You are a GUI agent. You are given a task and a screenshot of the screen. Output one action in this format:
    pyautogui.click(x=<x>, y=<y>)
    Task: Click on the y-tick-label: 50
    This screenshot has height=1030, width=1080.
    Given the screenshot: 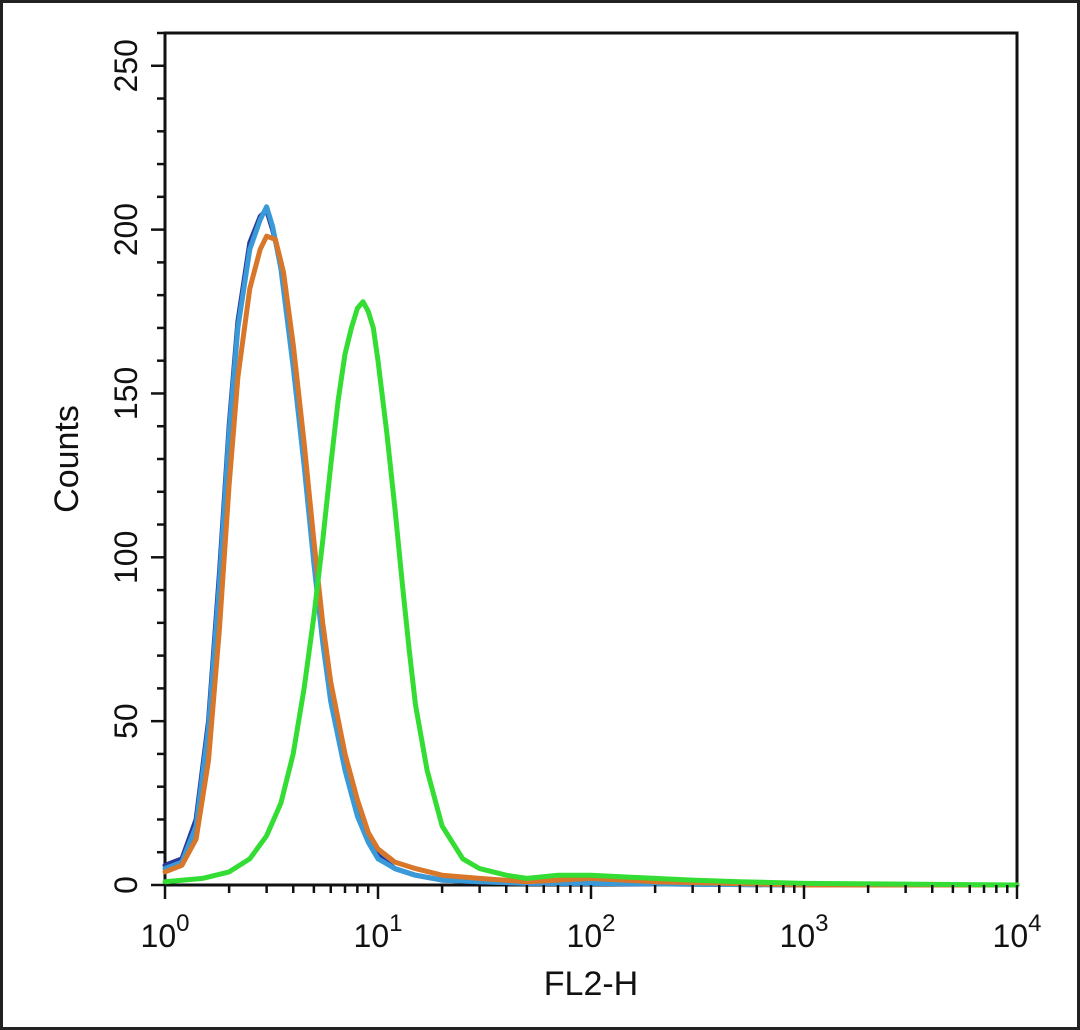 What is the action you would take?
    pyautogui.click(x=126, y=721)
    